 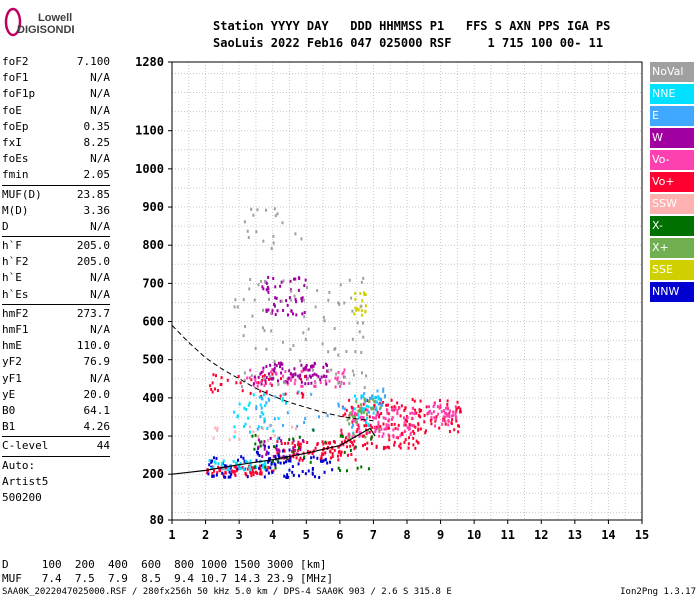 What do you see at coordinates (361, 311) in the screenshot?
I see `echo-point-sse` at bounding box center [361, 311].